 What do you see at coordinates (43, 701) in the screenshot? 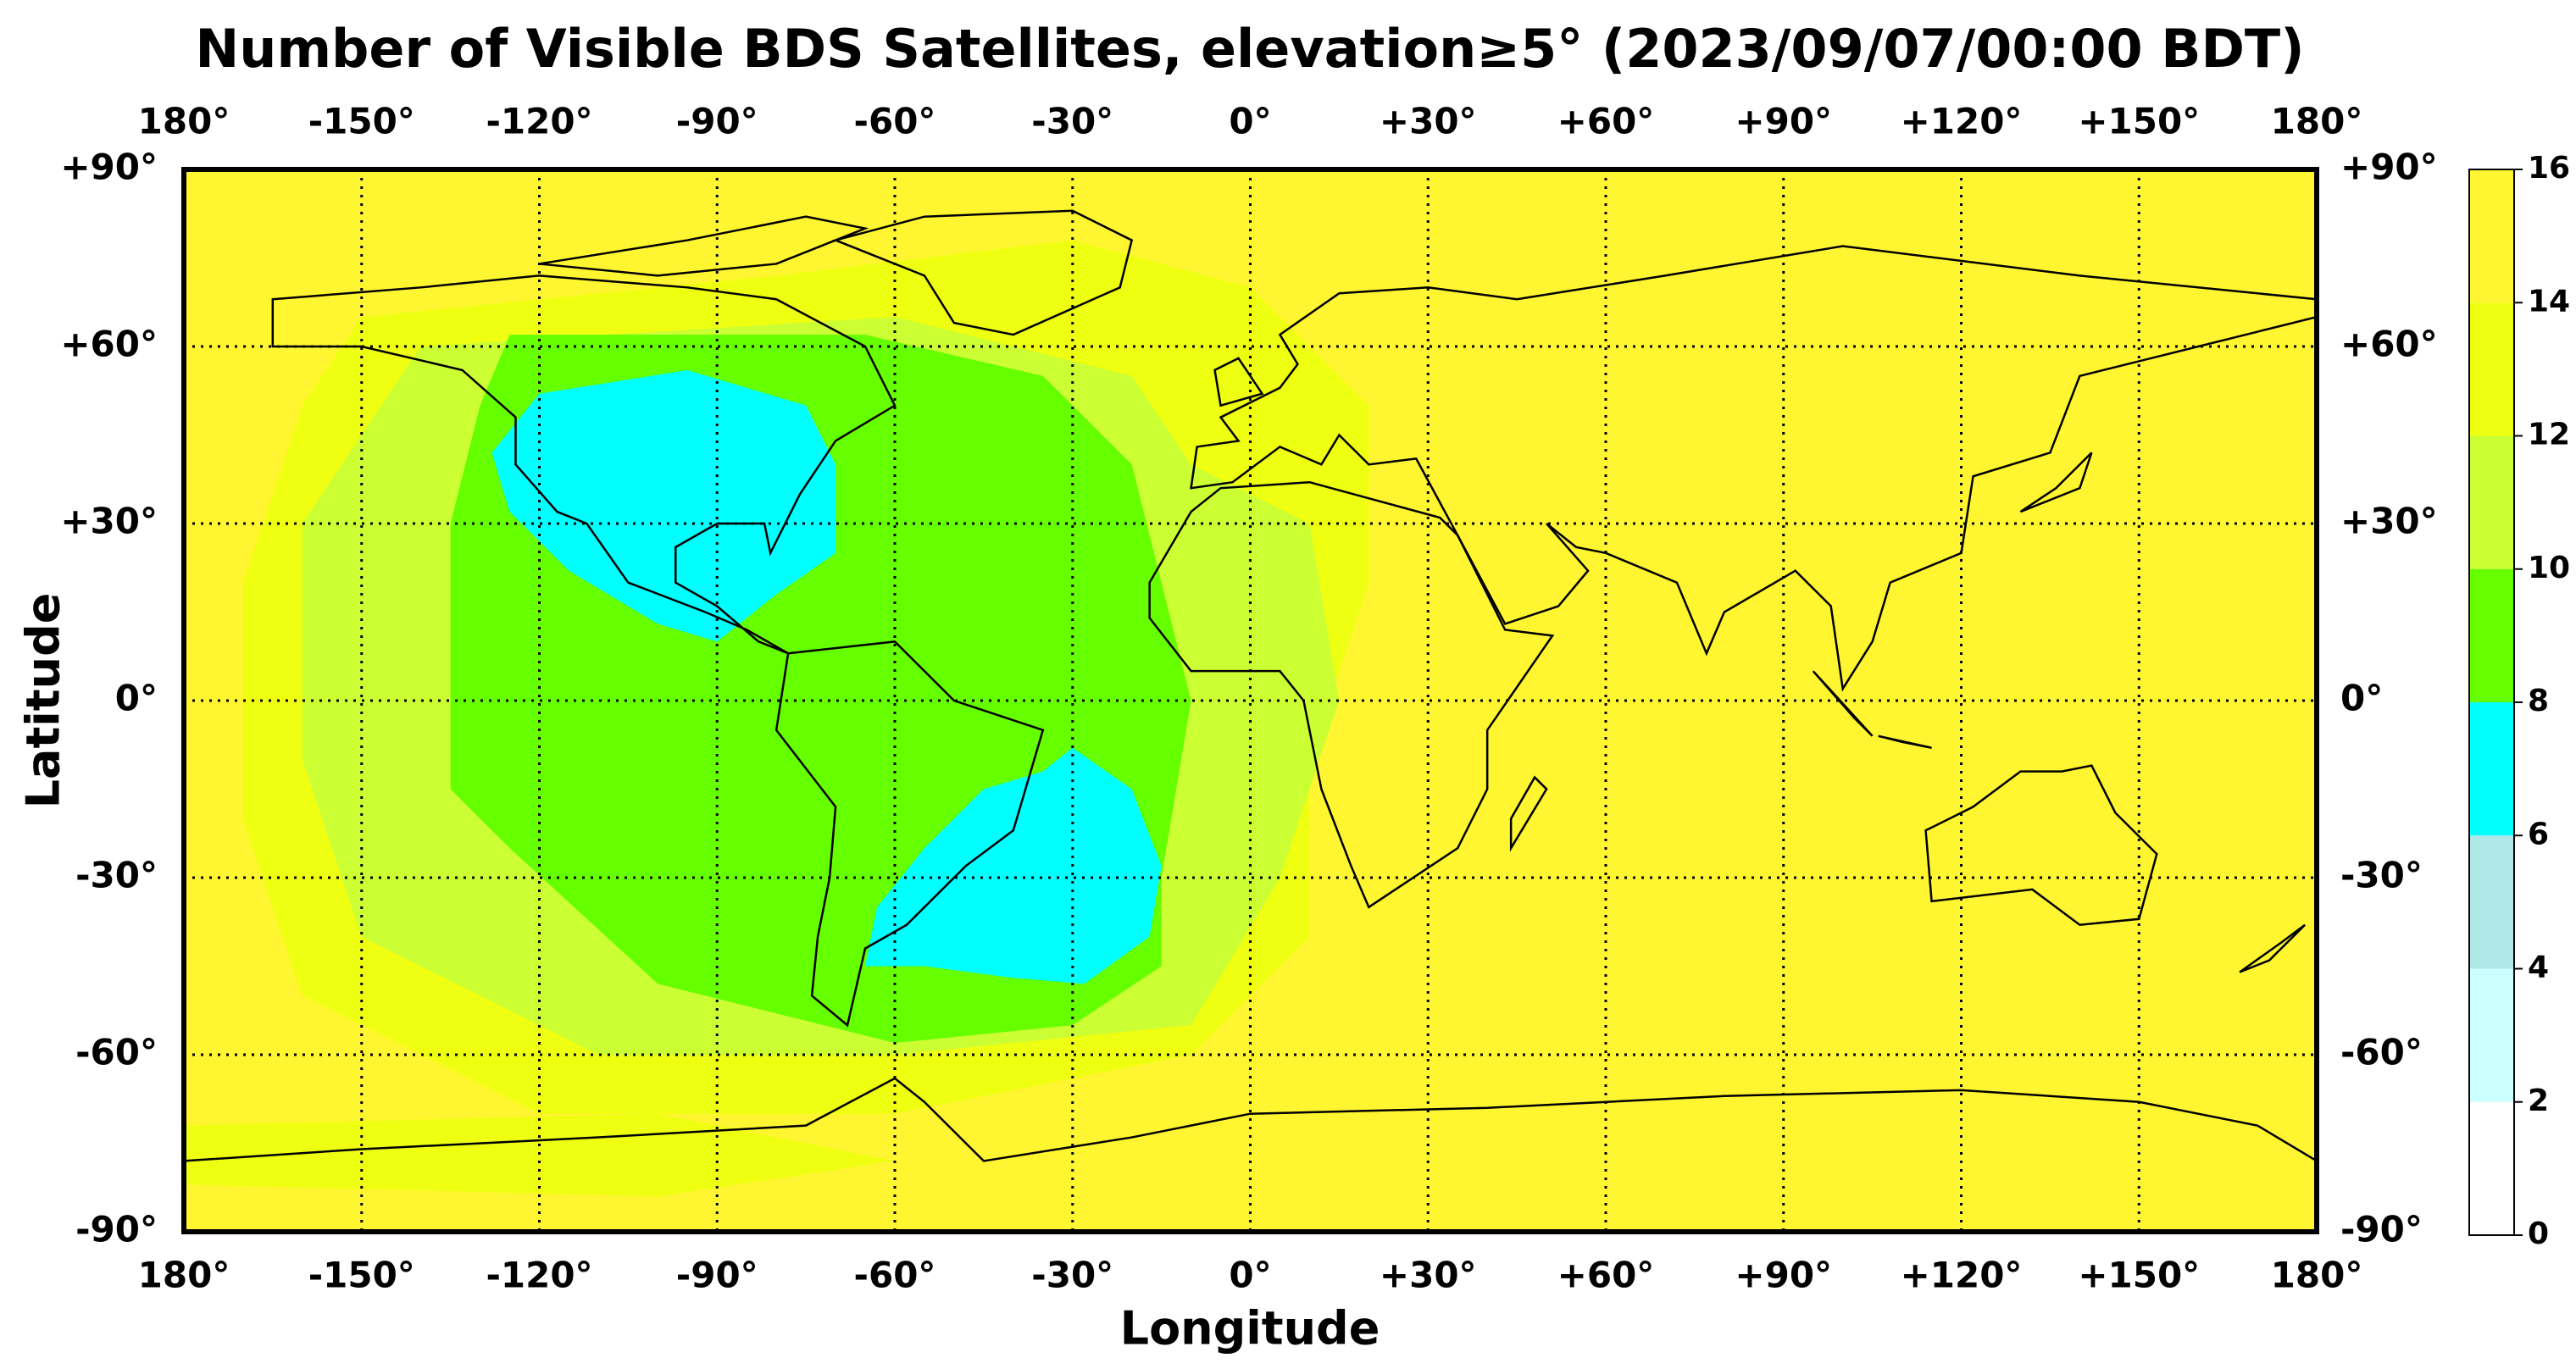
I see `y-axis-label: Latitude` at bounding box center [43, 701].